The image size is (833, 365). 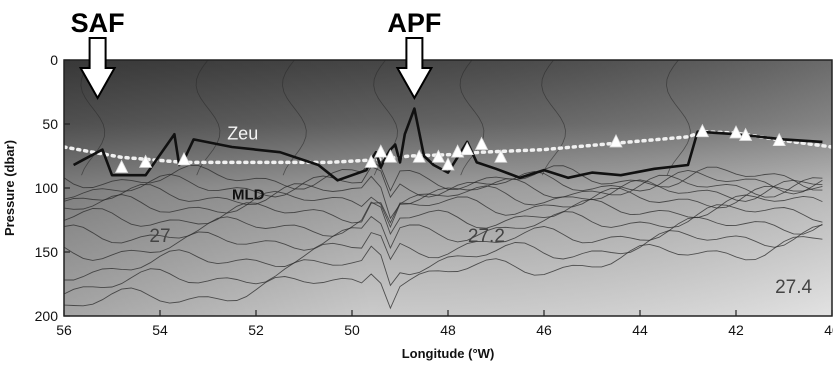 I want to click on x-tick-label: 50, so click(x=352, y=330).